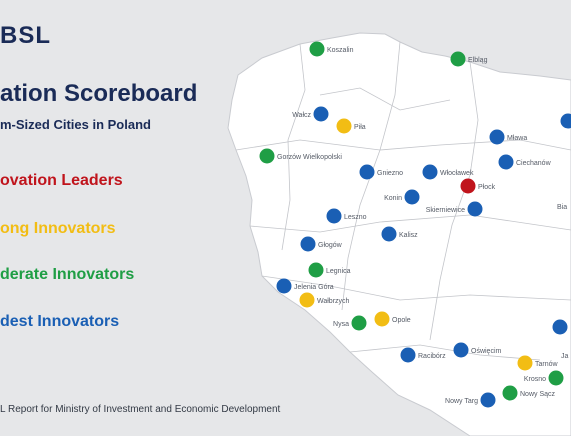 This screenshot has width=571, height=436. Describe the element at coordinates (321, 114) in the screenshot. I see `city-marker-wa-cz` at that location.